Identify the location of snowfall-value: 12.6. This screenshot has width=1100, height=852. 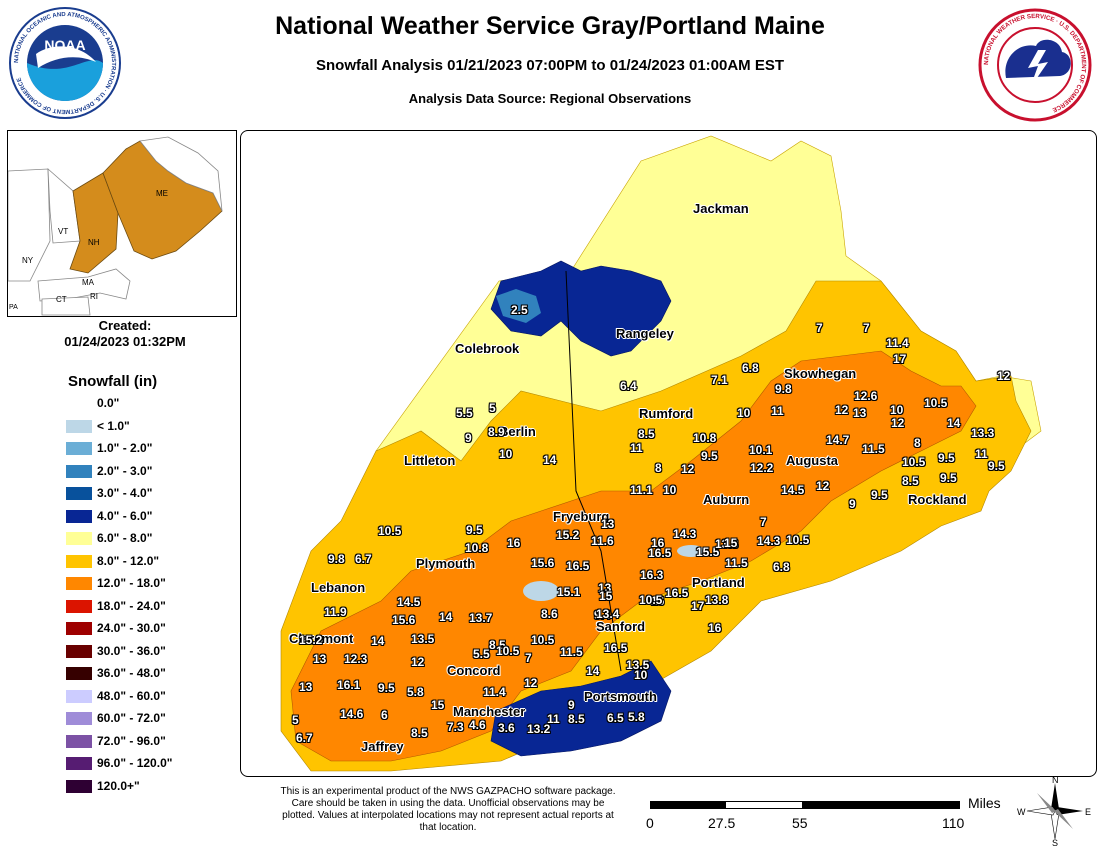
(866, 396).